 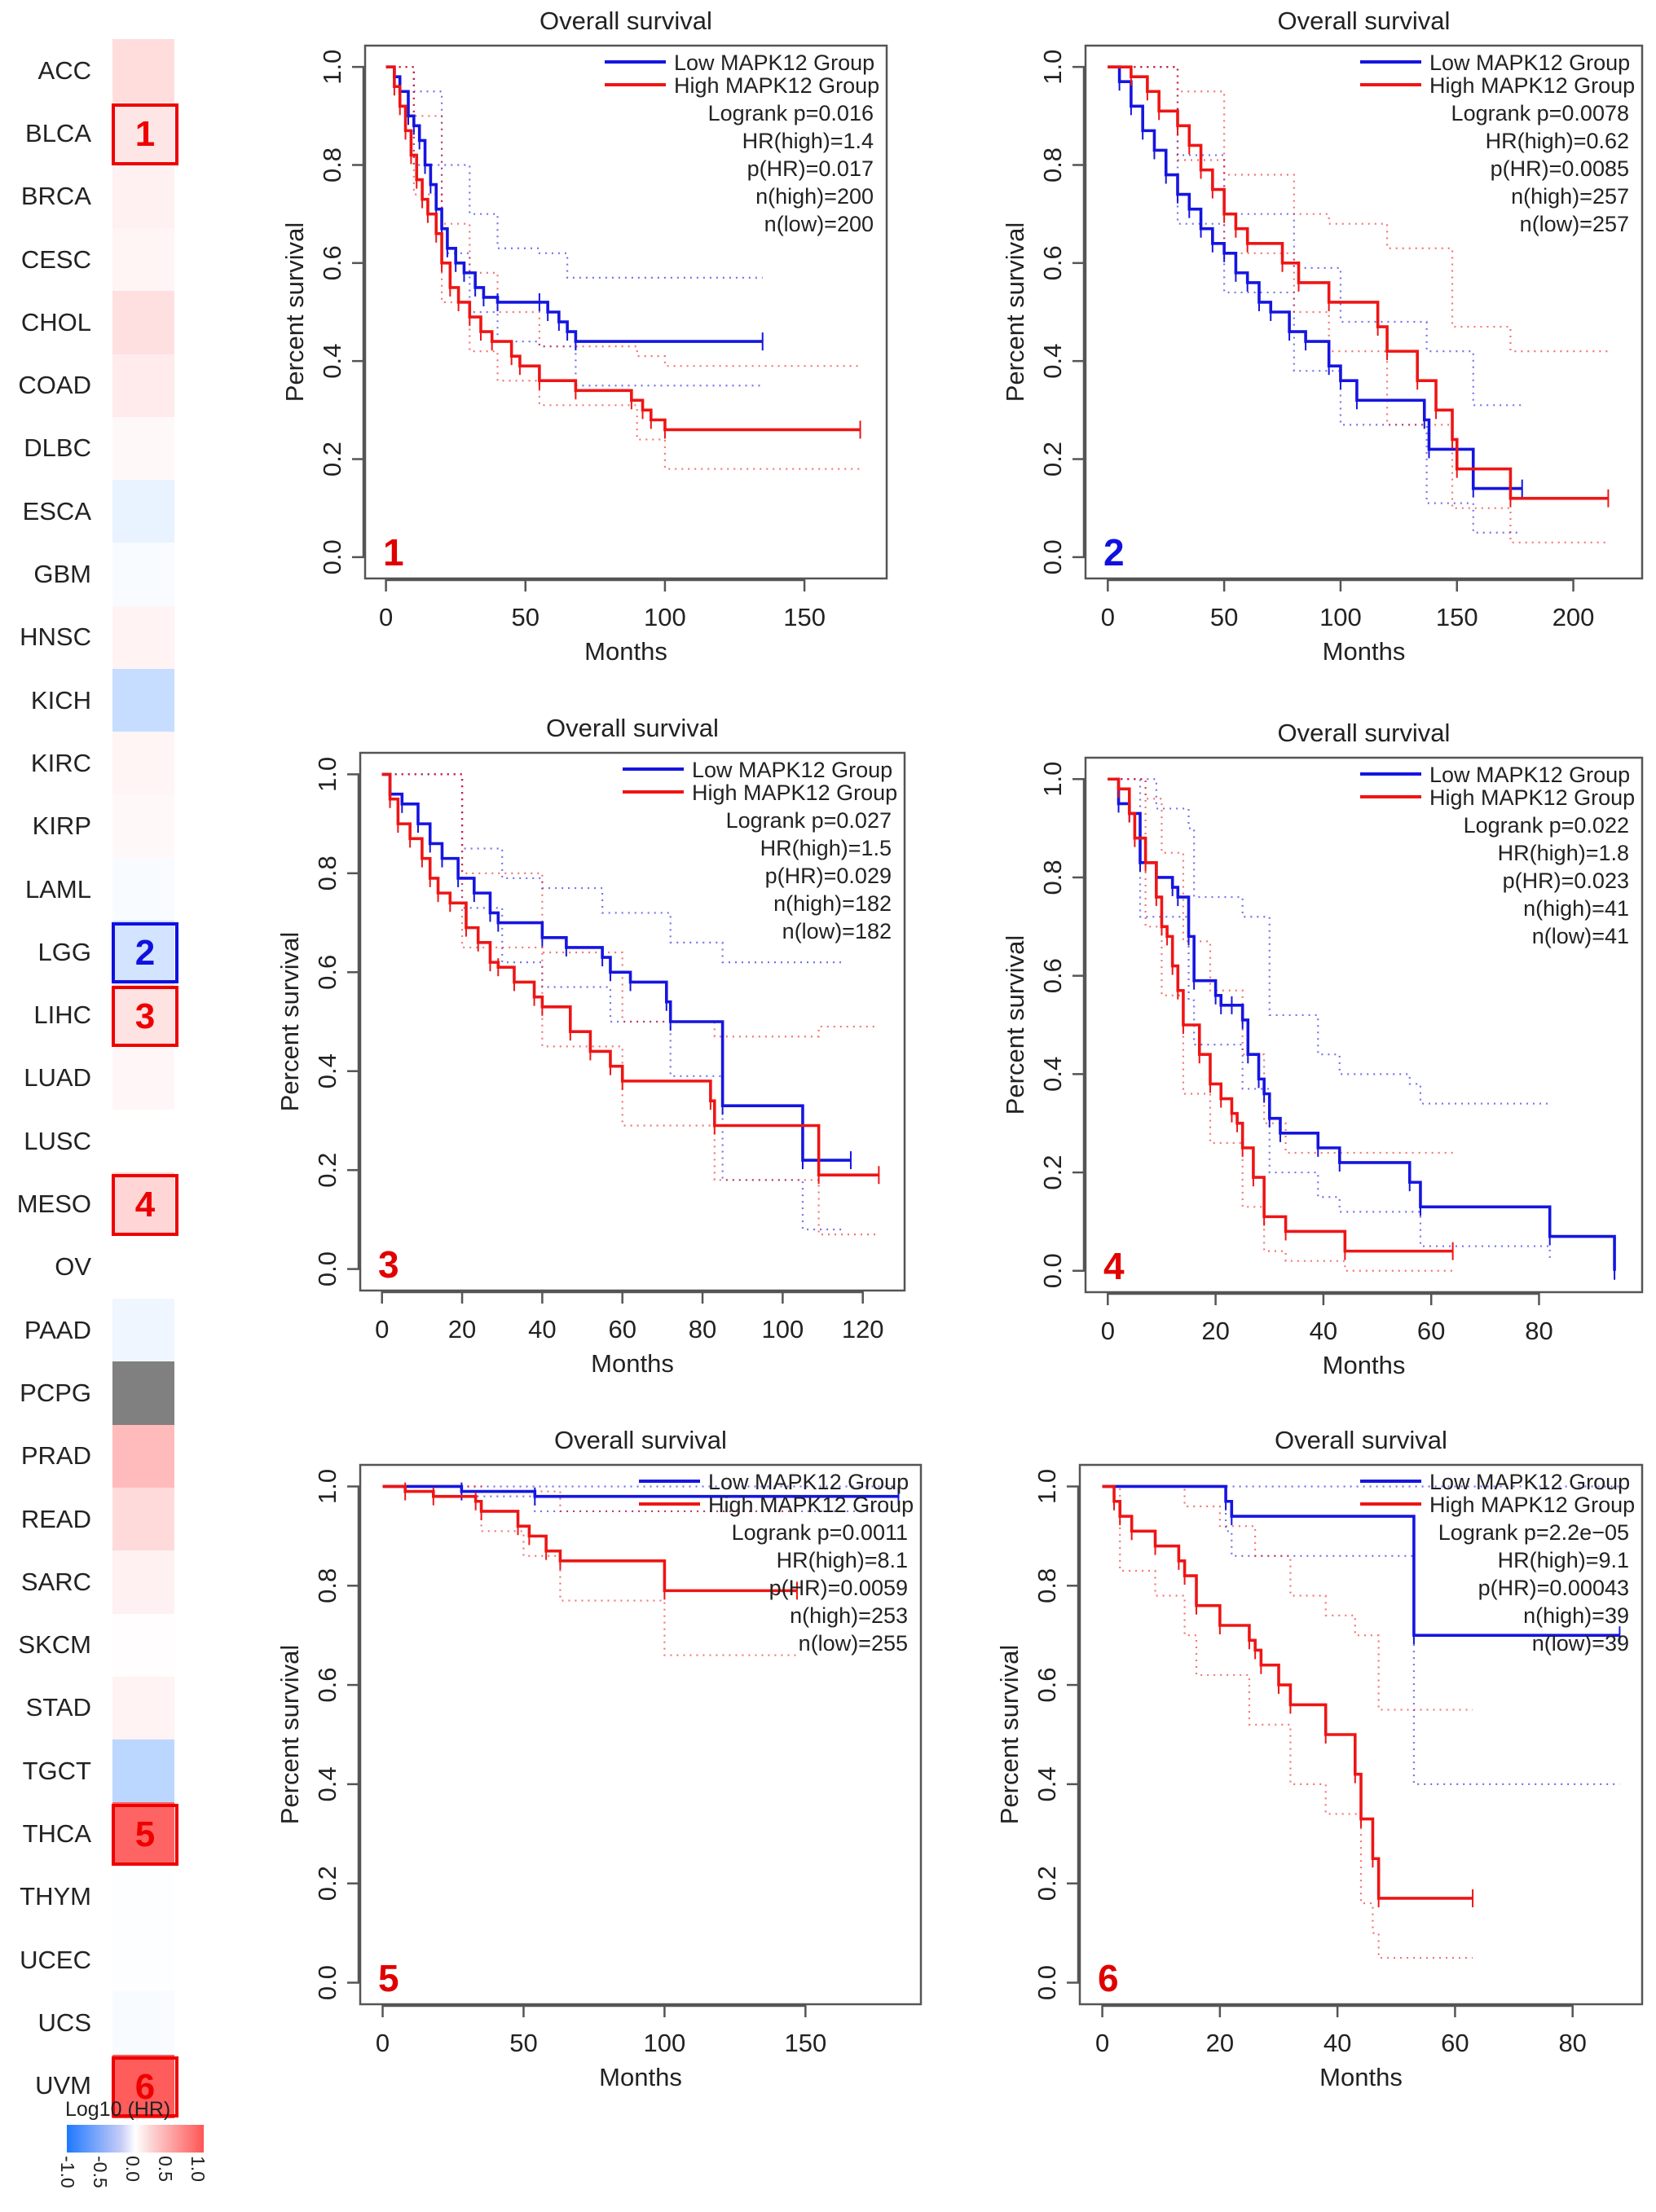 I want to click on panel-number: 4, so click(x=1114, y=1266).